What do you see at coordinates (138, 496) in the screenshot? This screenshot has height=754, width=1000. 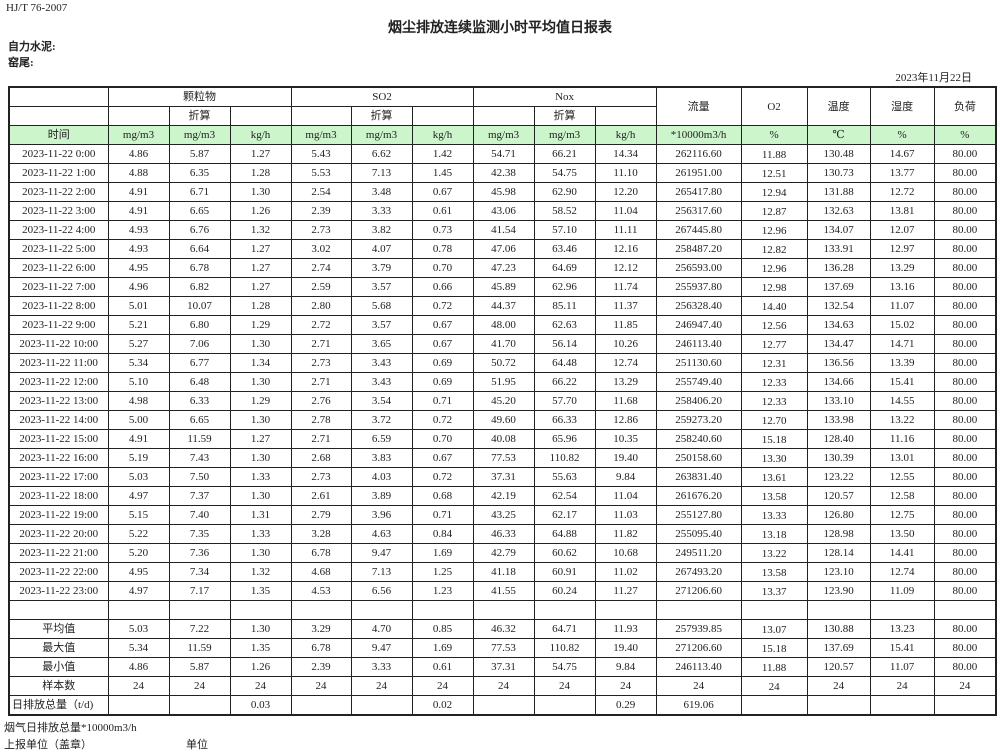 I see `value-cell: 4.97` at bounding box center [138, 496].